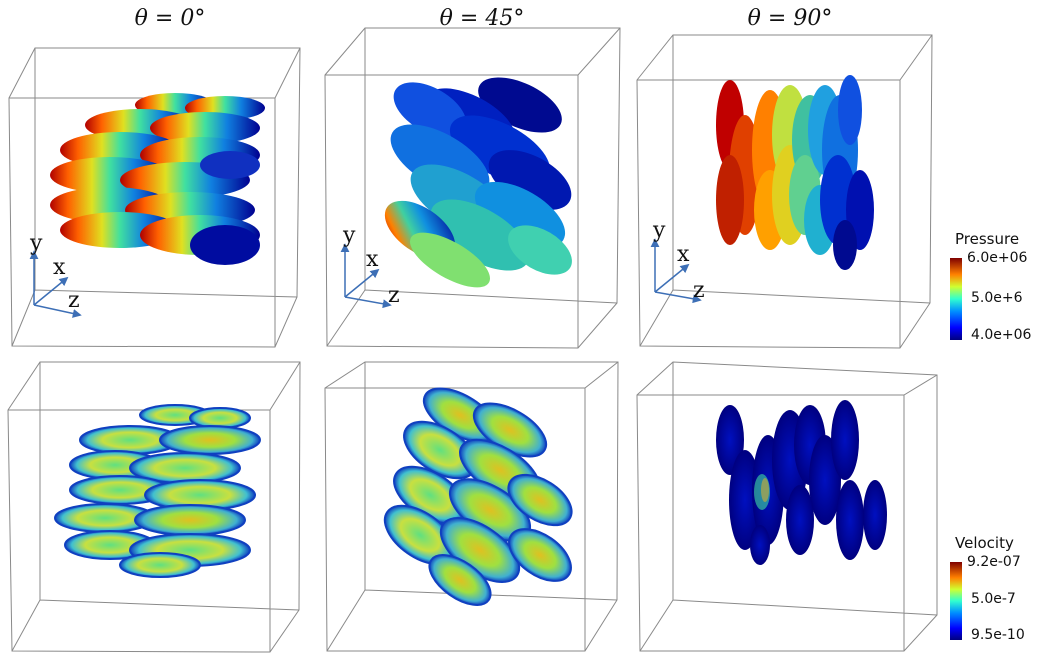 Image resolution: width=1037 pixels, height=657 pixels. I want to click on pressure-colorbar-mid: 5.0e+6, so click(997, 298).